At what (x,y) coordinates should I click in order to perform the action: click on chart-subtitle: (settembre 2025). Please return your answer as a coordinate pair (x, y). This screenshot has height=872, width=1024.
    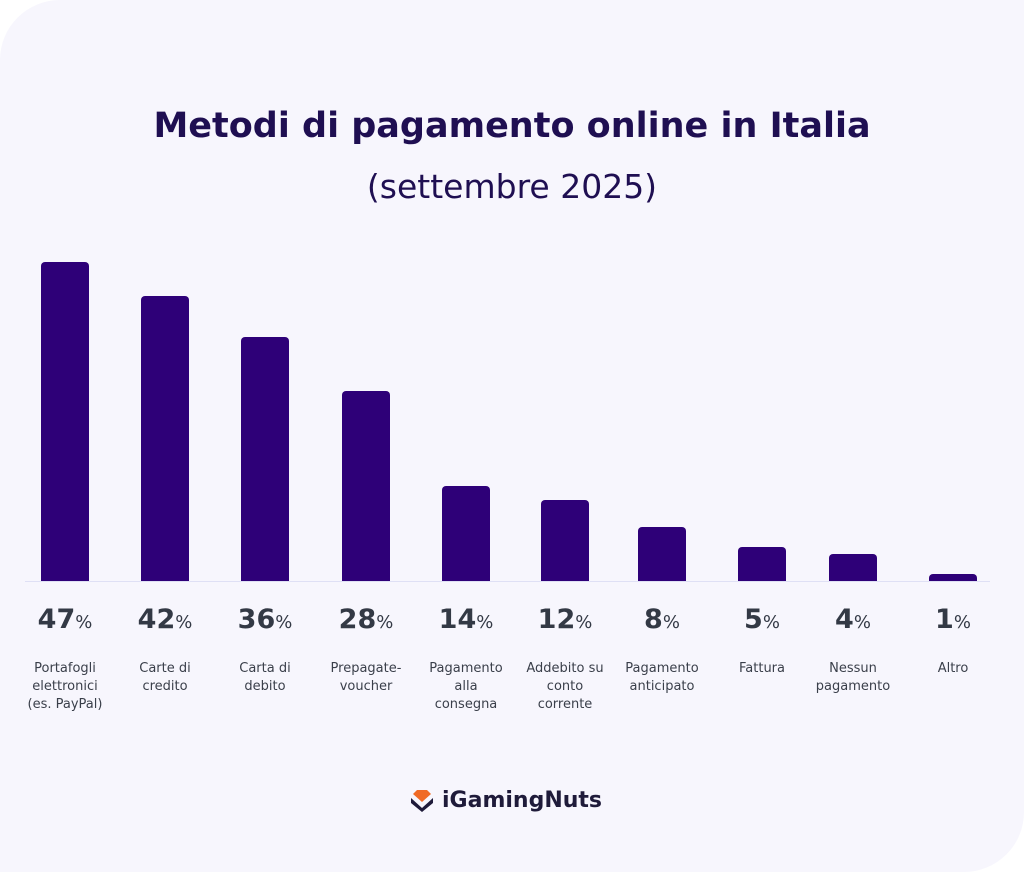
    Looking at the image, I should click on (512, 186).